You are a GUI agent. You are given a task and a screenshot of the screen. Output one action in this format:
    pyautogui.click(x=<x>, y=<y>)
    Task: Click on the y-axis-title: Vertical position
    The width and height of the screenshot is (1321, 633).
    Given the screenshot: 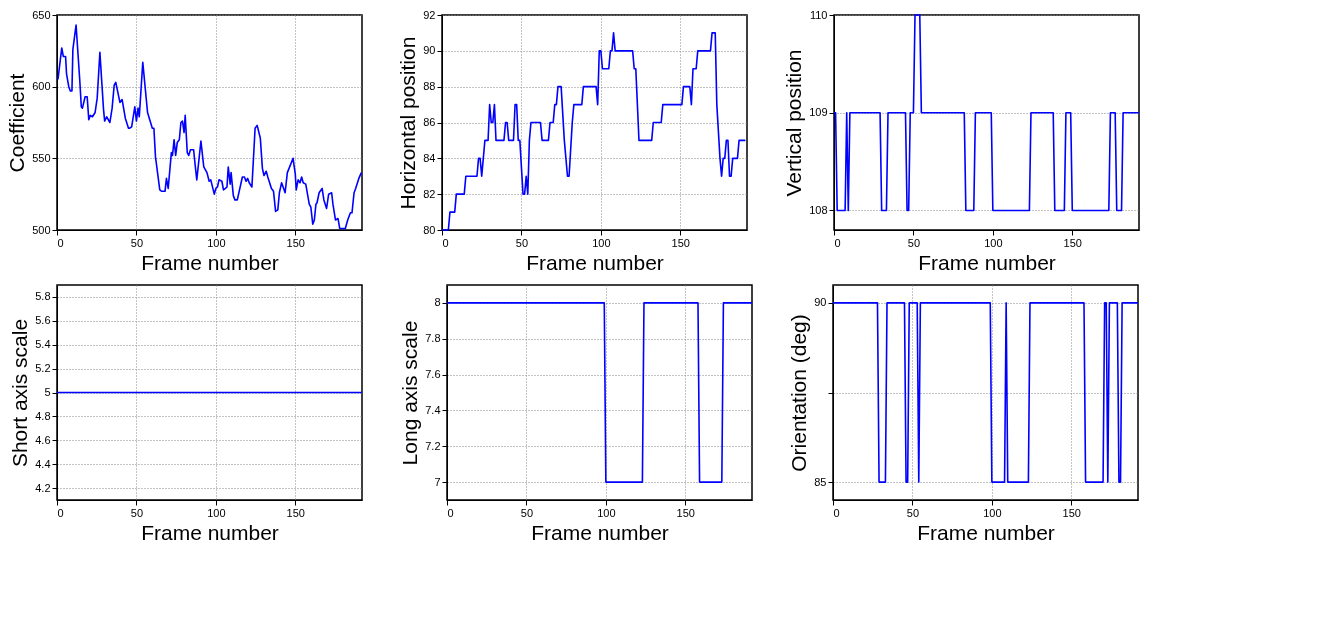 What is the action you would take?
    pyautogui.click(x=794, y=123)
    